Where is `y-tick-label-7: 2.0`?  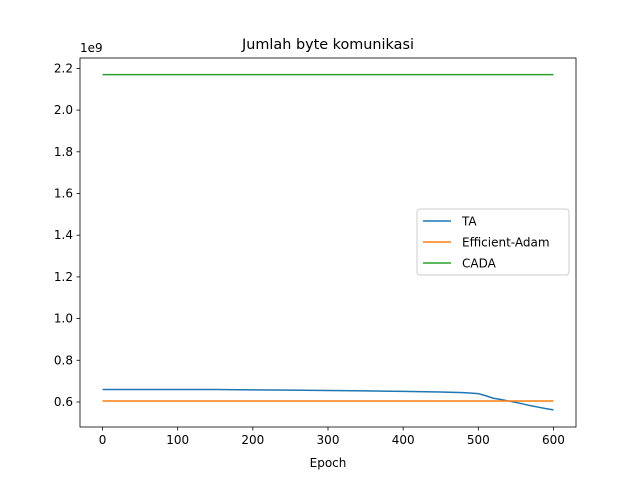 y-tick-label-7: 2.0 is located at coordinates (63, 110).